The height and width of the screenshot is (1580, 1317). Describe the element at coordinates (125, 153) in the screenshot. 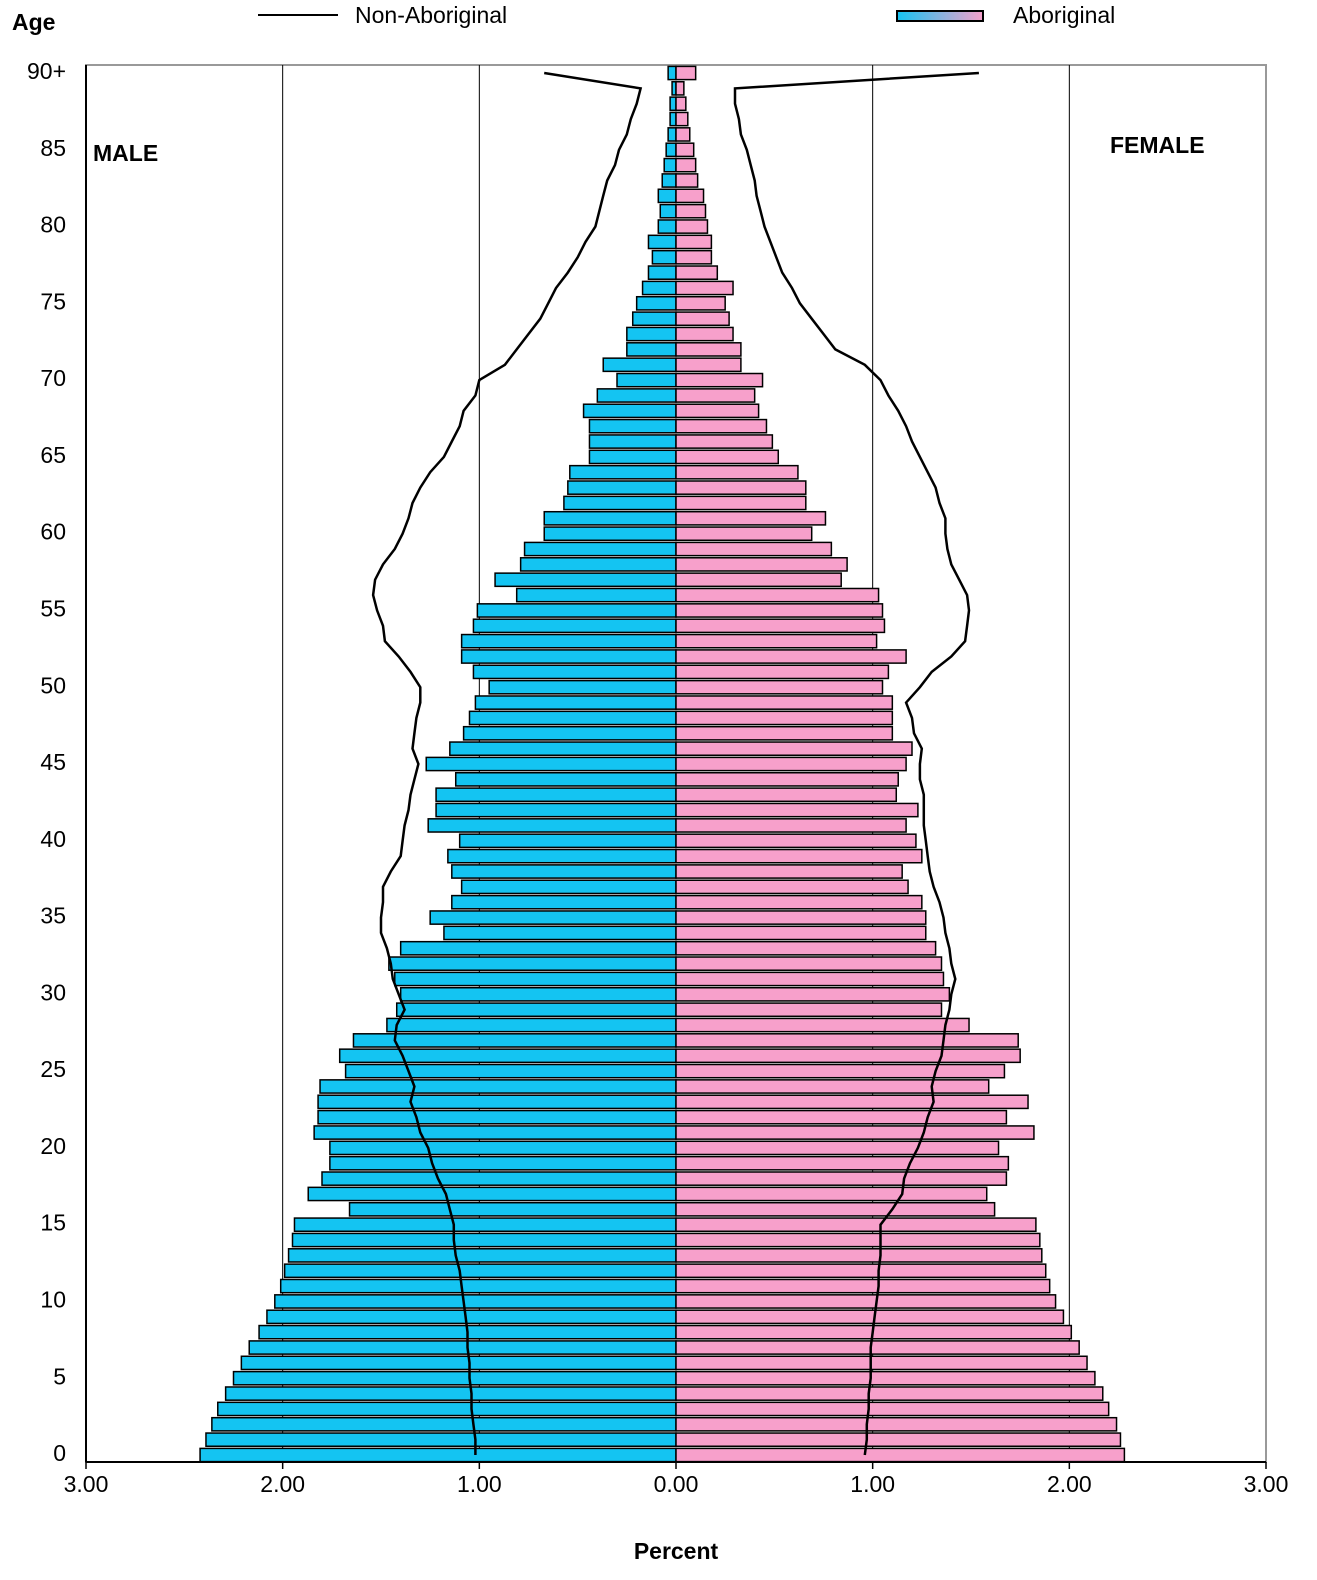

I see `male-label: MALE` at that location.